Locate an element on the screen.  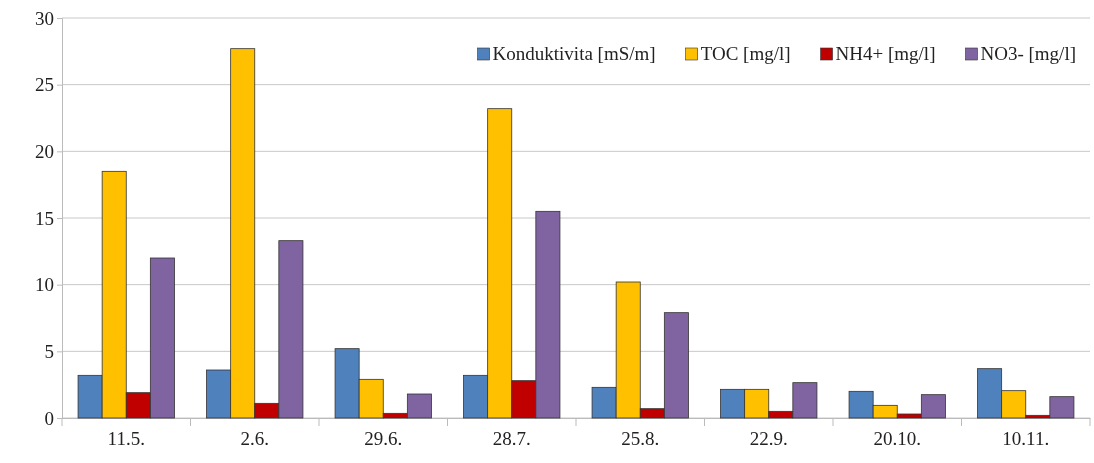
y-tick-label: 30 is located at coordinates (44, 18).